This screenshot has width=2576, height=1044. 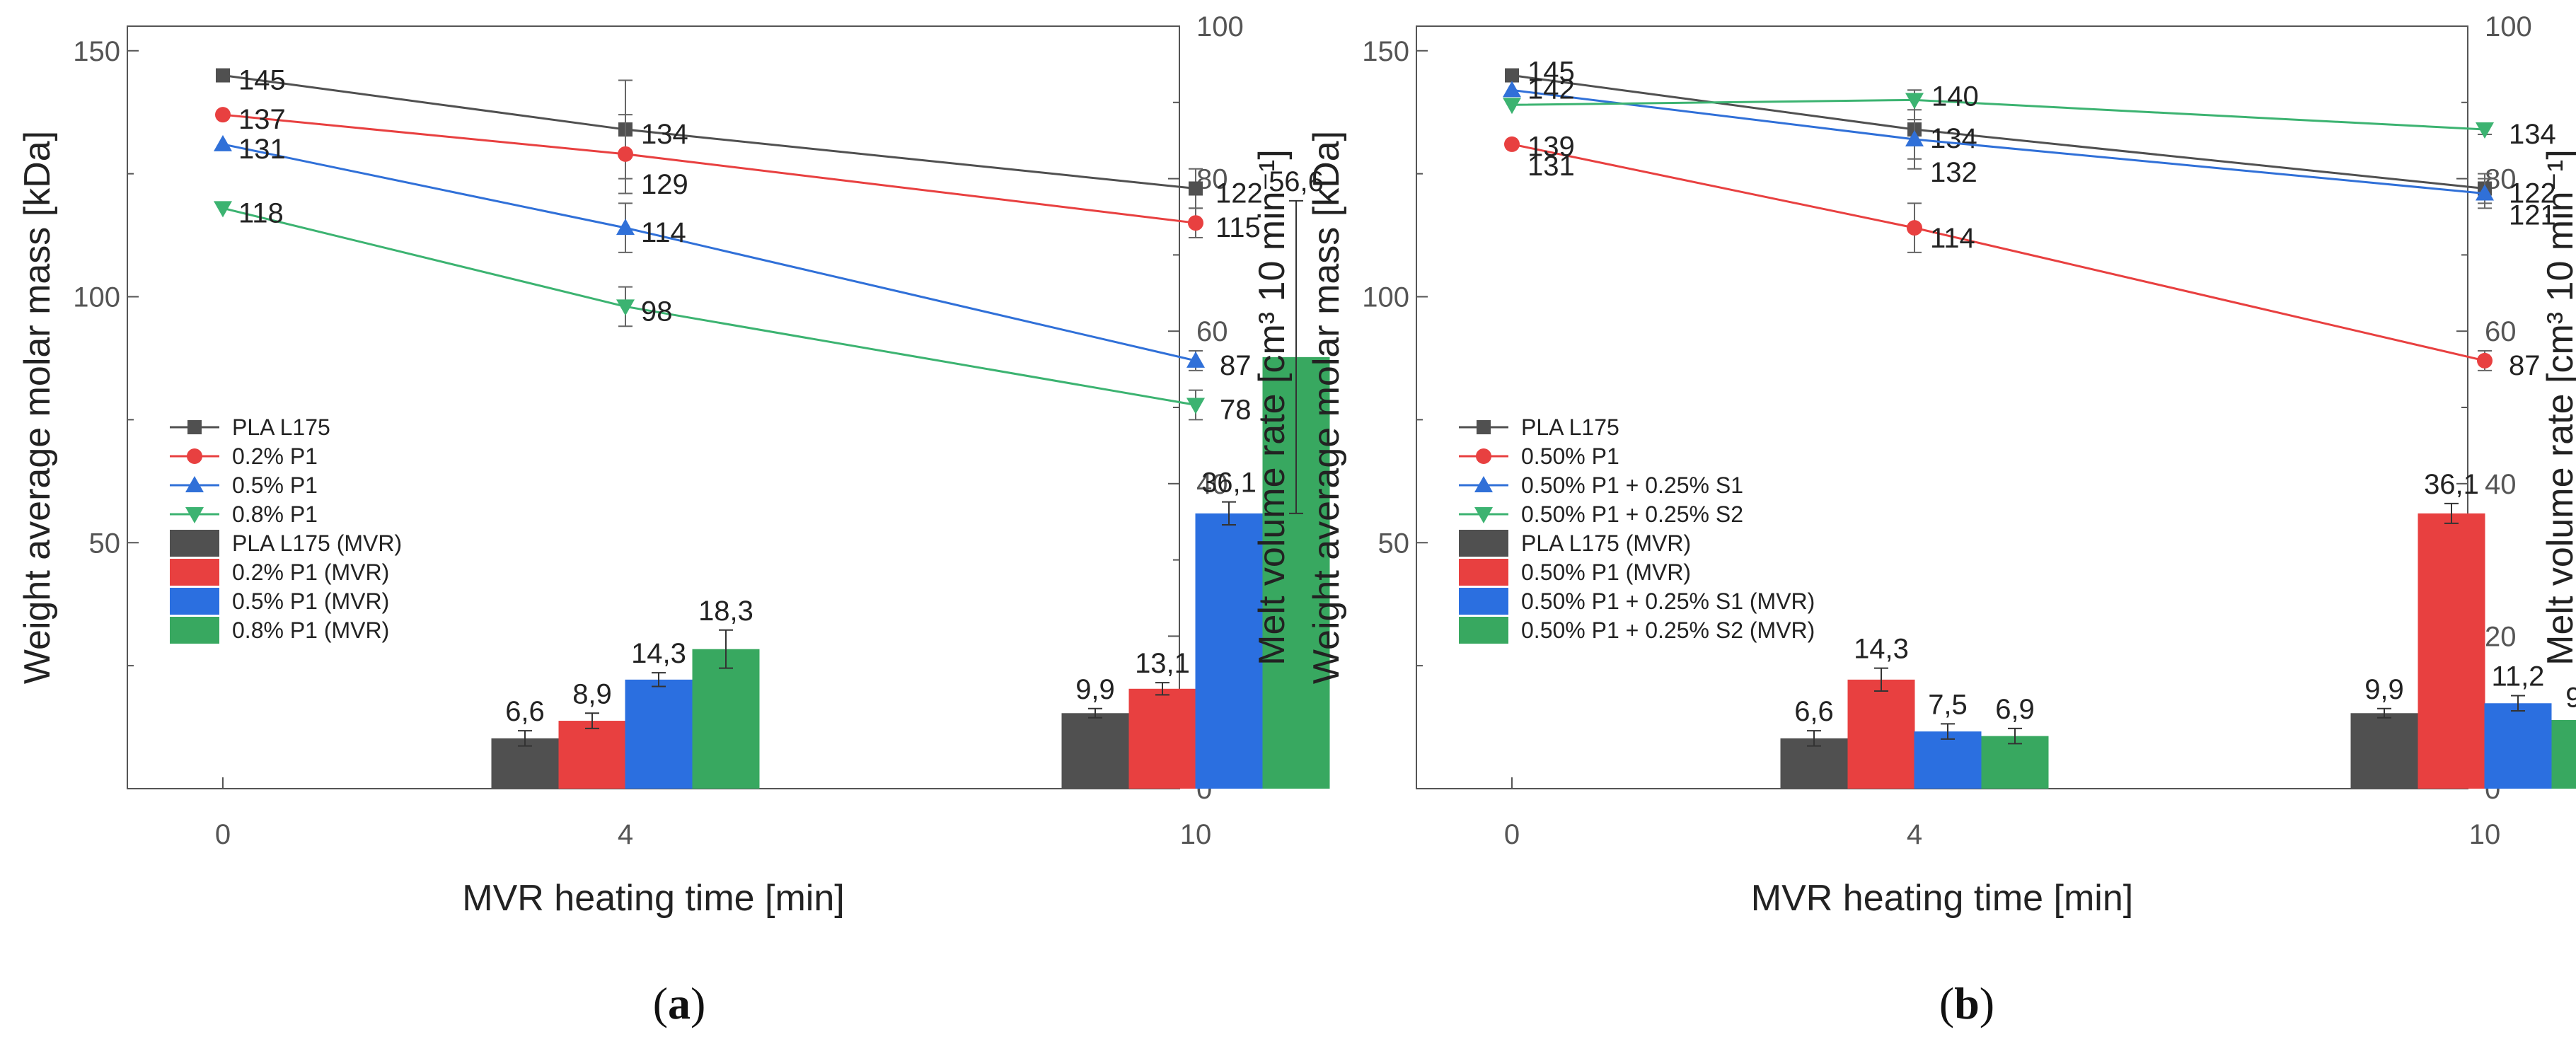 What do you see at coordinates (2570, 698) in the screenshot?
I see `bar-value-label: 9,0` at bounding box center [2570, 698].